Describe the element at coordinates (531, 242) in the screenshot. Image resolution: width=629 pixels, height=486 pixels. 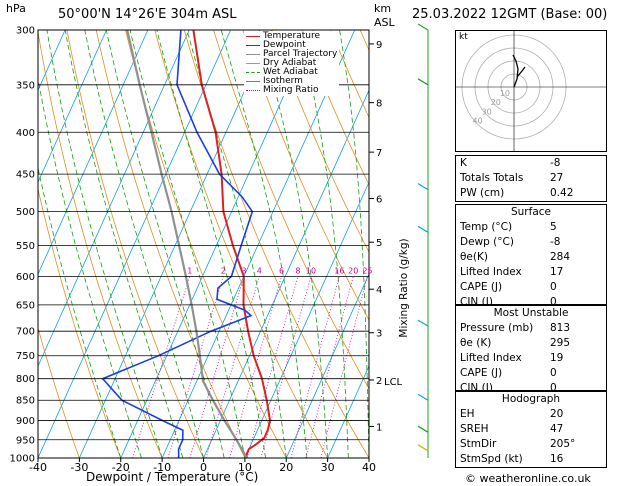
I see `index-row: Dewp (°C) -8` at that location.